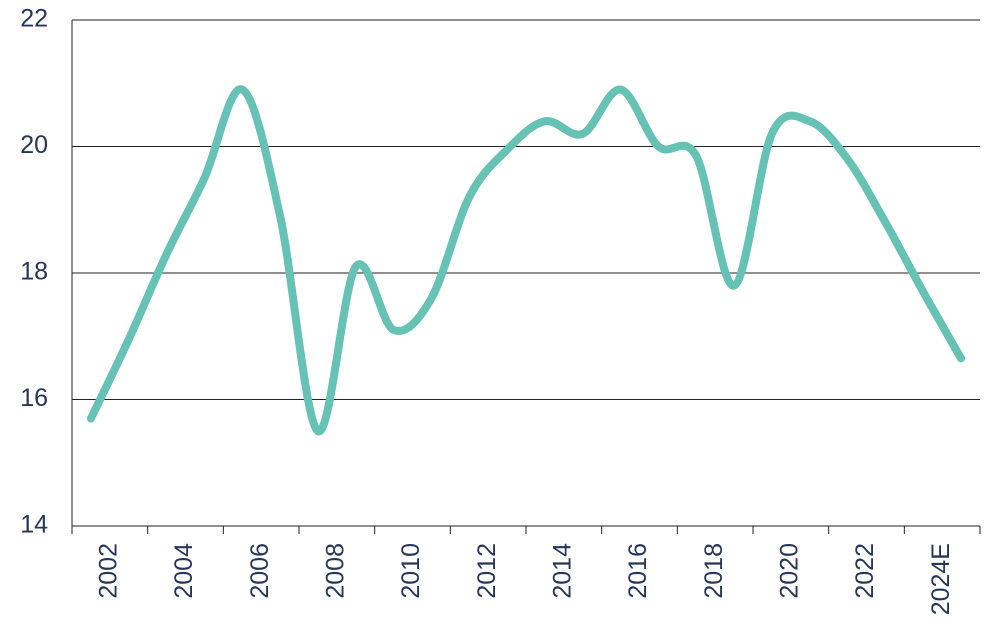  Describe the element at coordinates (789, 571) in the screenshot. I see `x-tick-label: 2020` at that location.